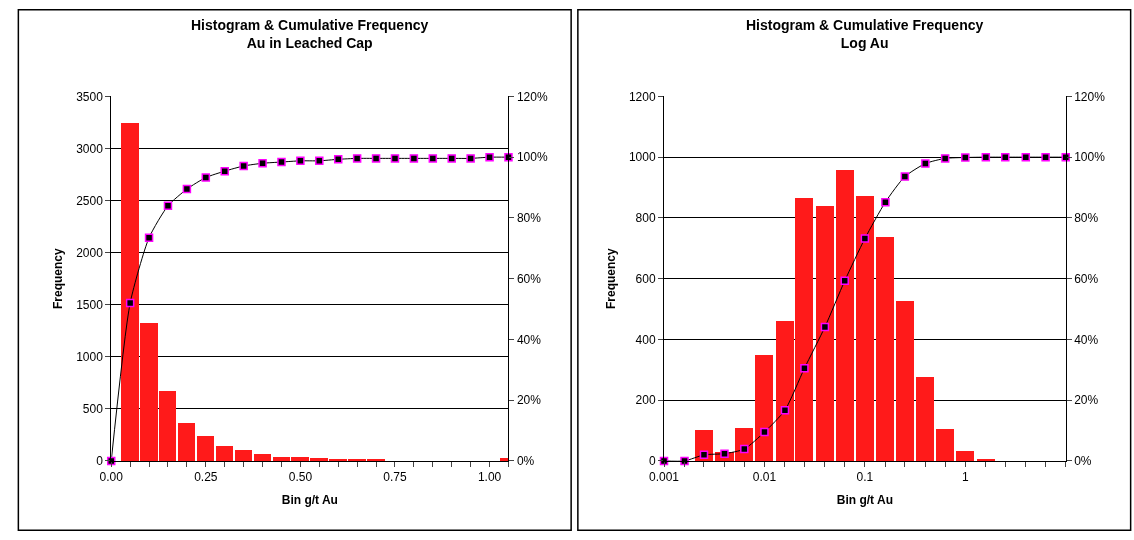 This screenshot has height=540, width=1134. What do you see at coordinates (93, 409) in the screenshot?
I see `y-tick-label: 500` at bounding box center [93, 409].